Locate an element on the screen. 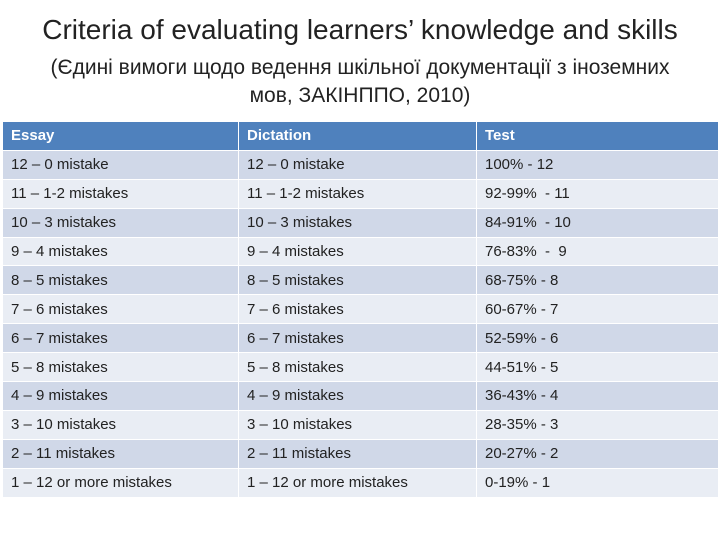 The width and height of the screenshot is (720, 540). table-cell: 84-91% - 10 is located at coordinates (597, 222).